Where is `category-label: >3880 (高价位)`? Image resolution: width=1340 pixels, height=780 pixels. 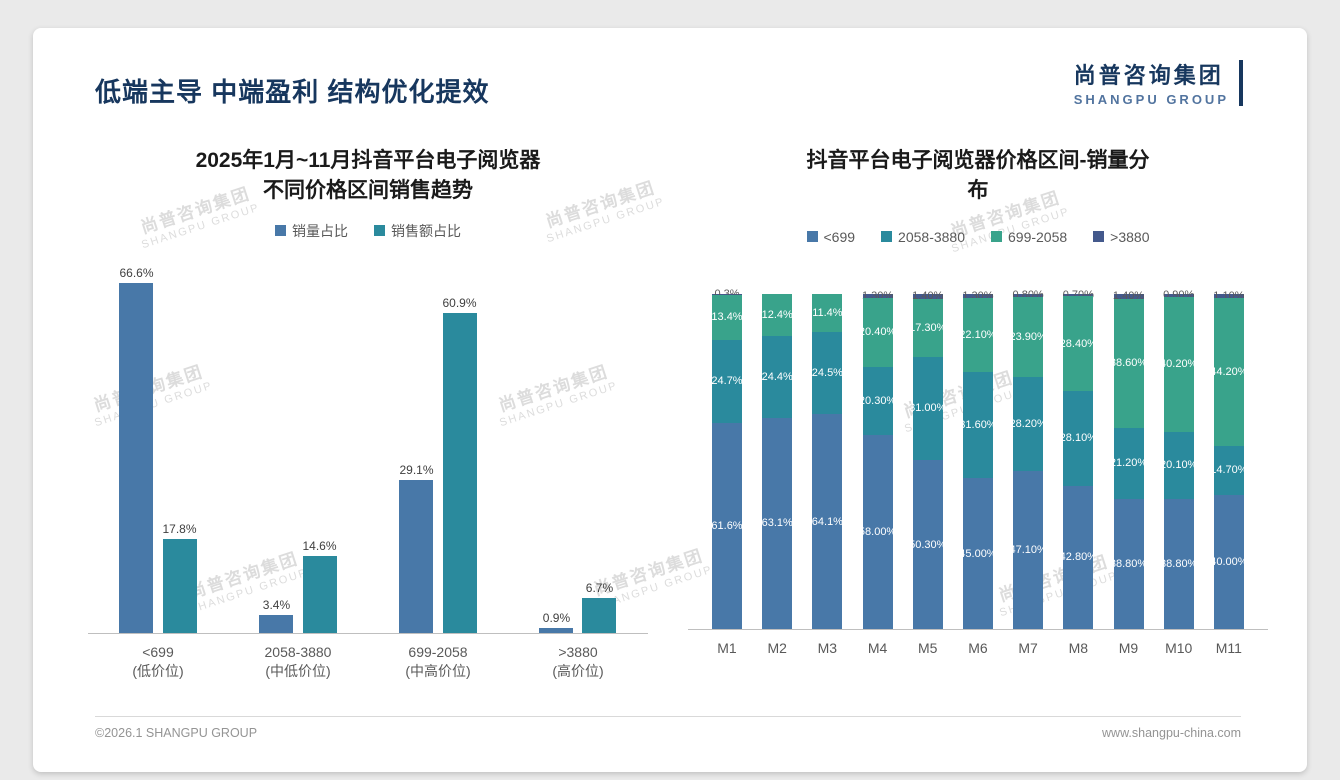
category-label: >3880 (高价位) is located at coordinates (578, 662).